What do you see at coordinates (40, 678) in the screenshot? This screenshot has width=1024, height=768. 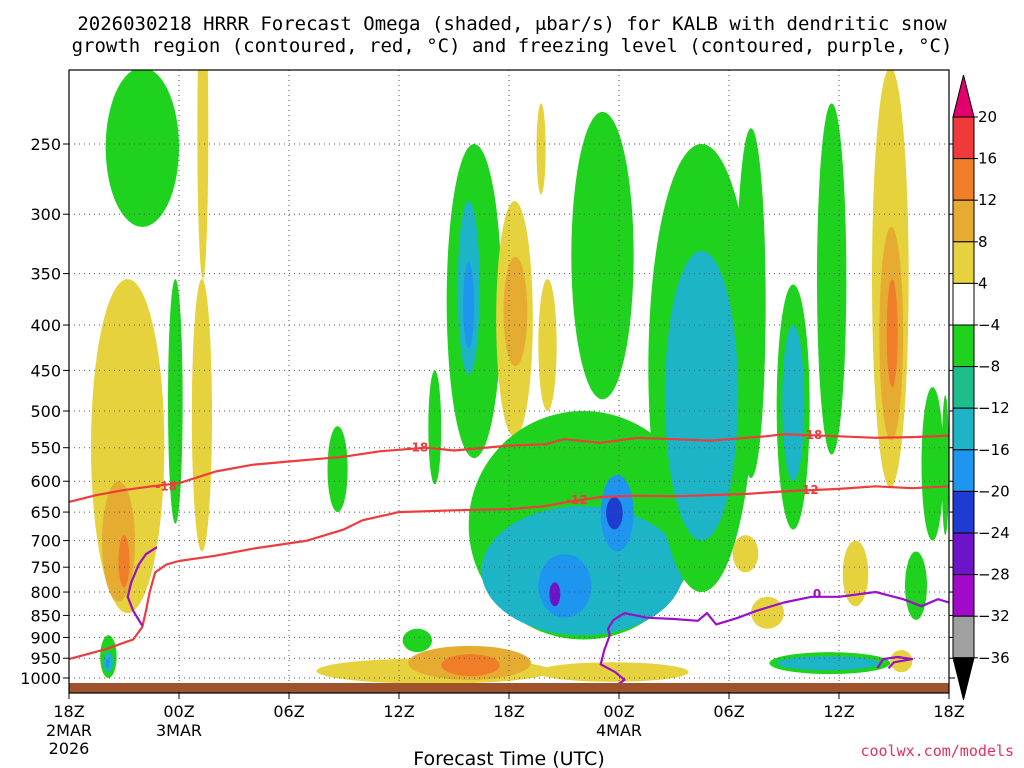 I see `y-tick-label: 1000` at bounding box center [40, 678].